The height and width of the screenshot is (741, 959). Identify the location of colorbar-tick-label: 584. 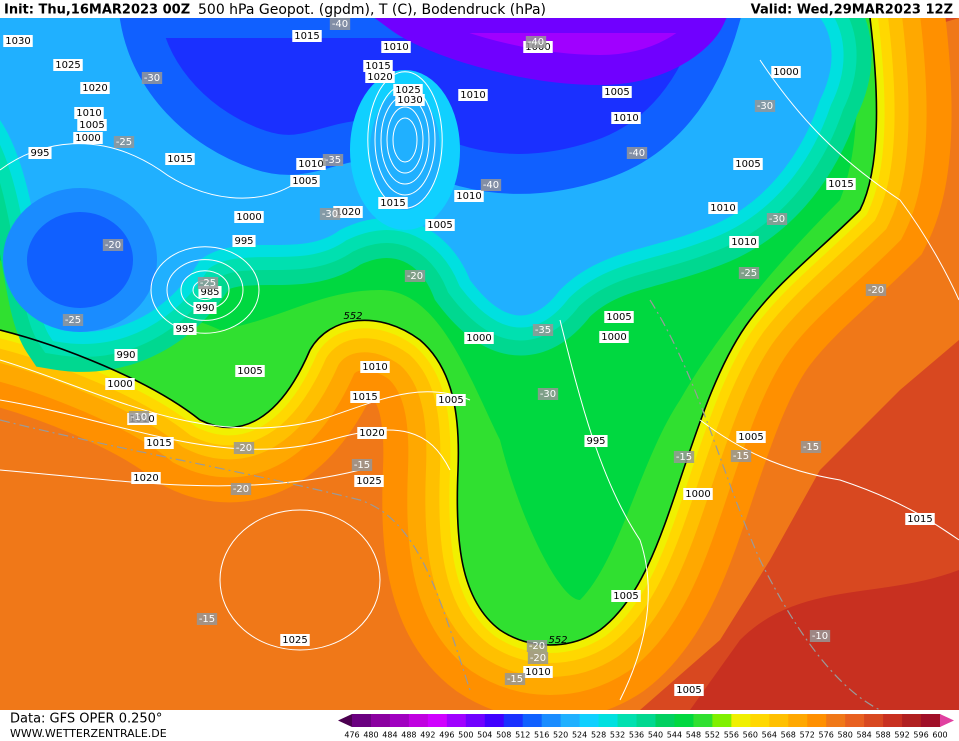
(863, 735).